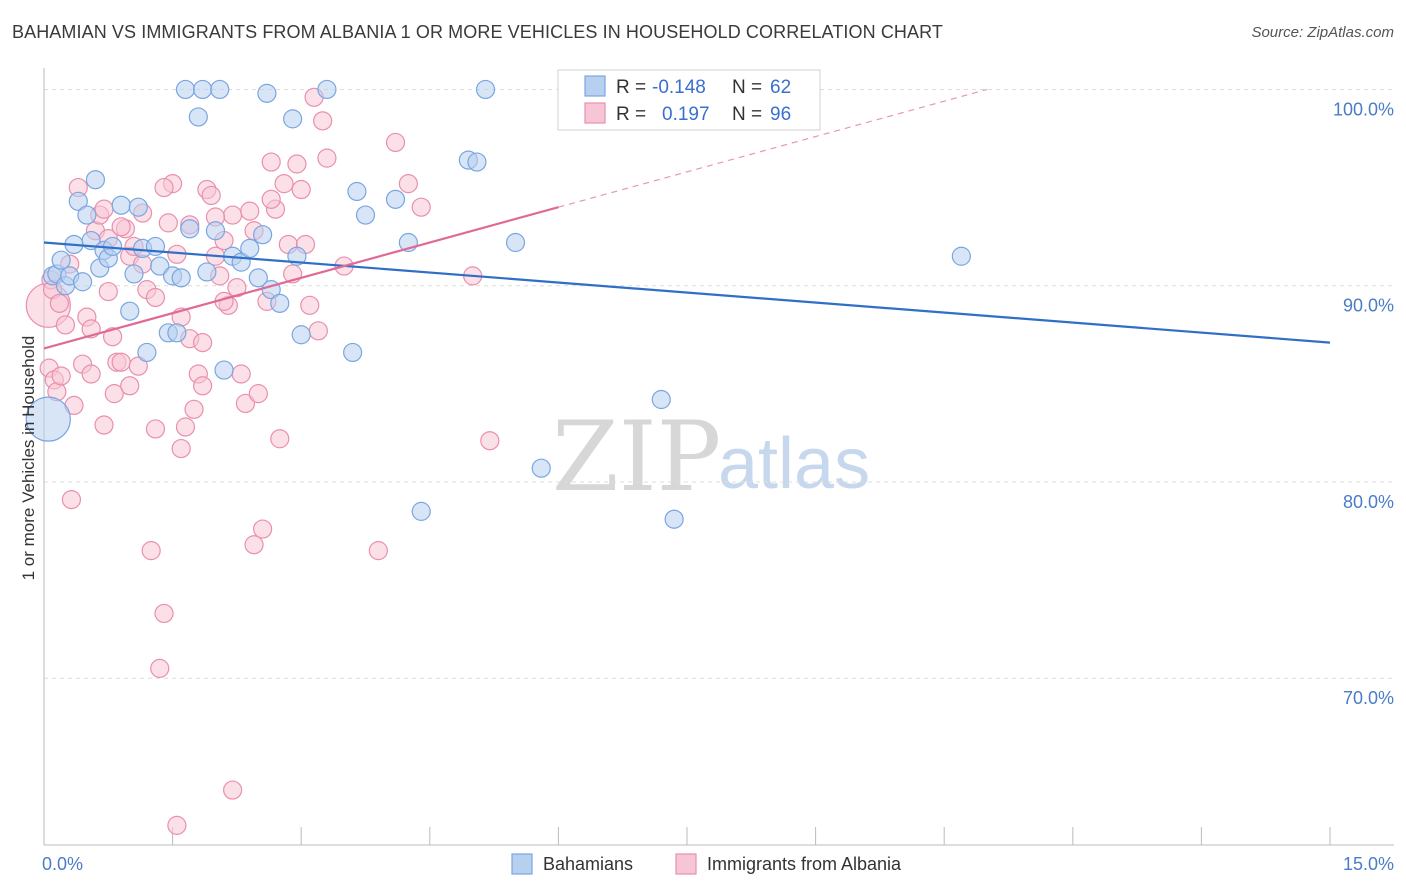 The image size is (1406, 892). Describe the element at coordinates (804, 864) in the screenshot. I see `bottom-legend-label-albania: Immigrants from Albania` at that location.